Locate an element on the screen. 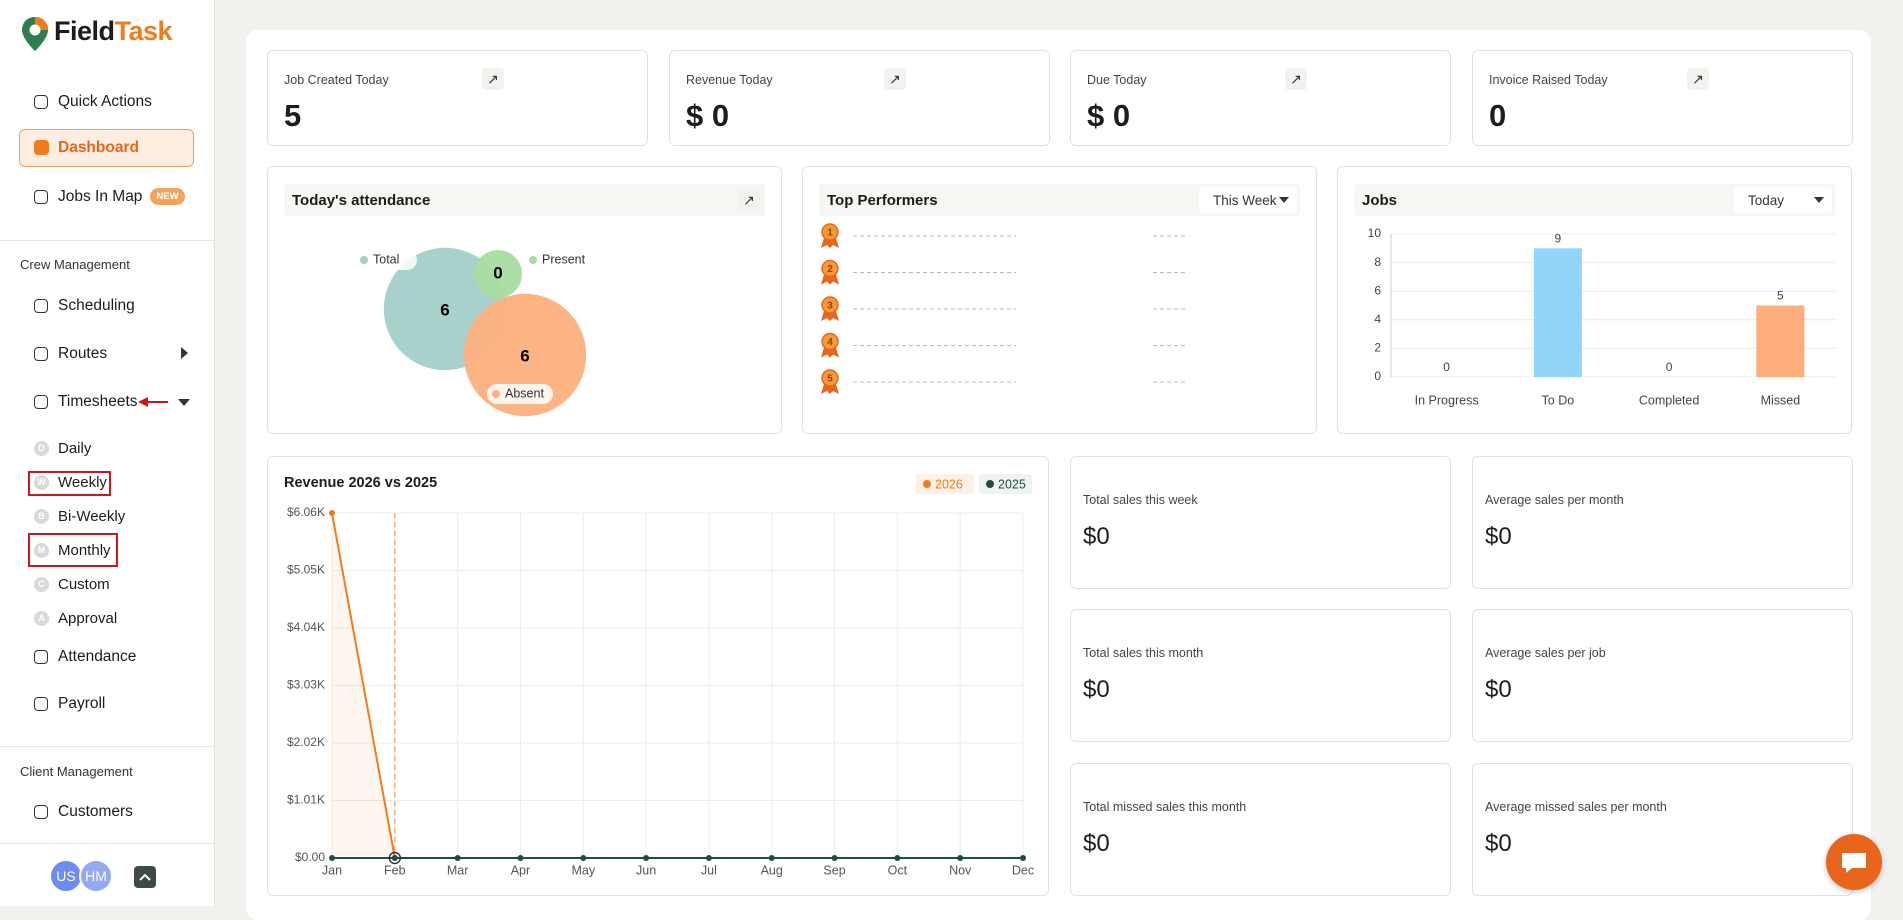  y-tick-label: $5.05K is located at coordinates (306, 570).